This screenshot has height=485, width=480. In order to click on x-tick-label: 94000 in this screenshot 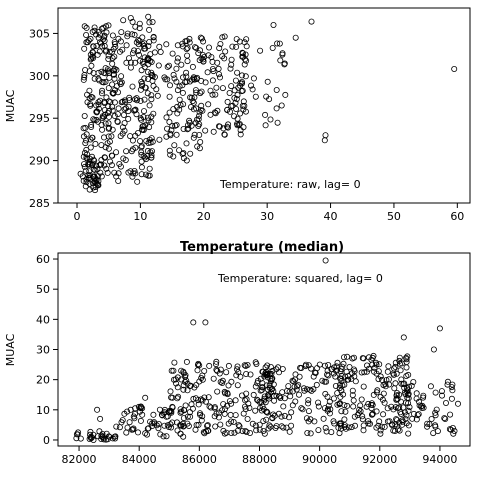, I will do `click(439, 459)`.